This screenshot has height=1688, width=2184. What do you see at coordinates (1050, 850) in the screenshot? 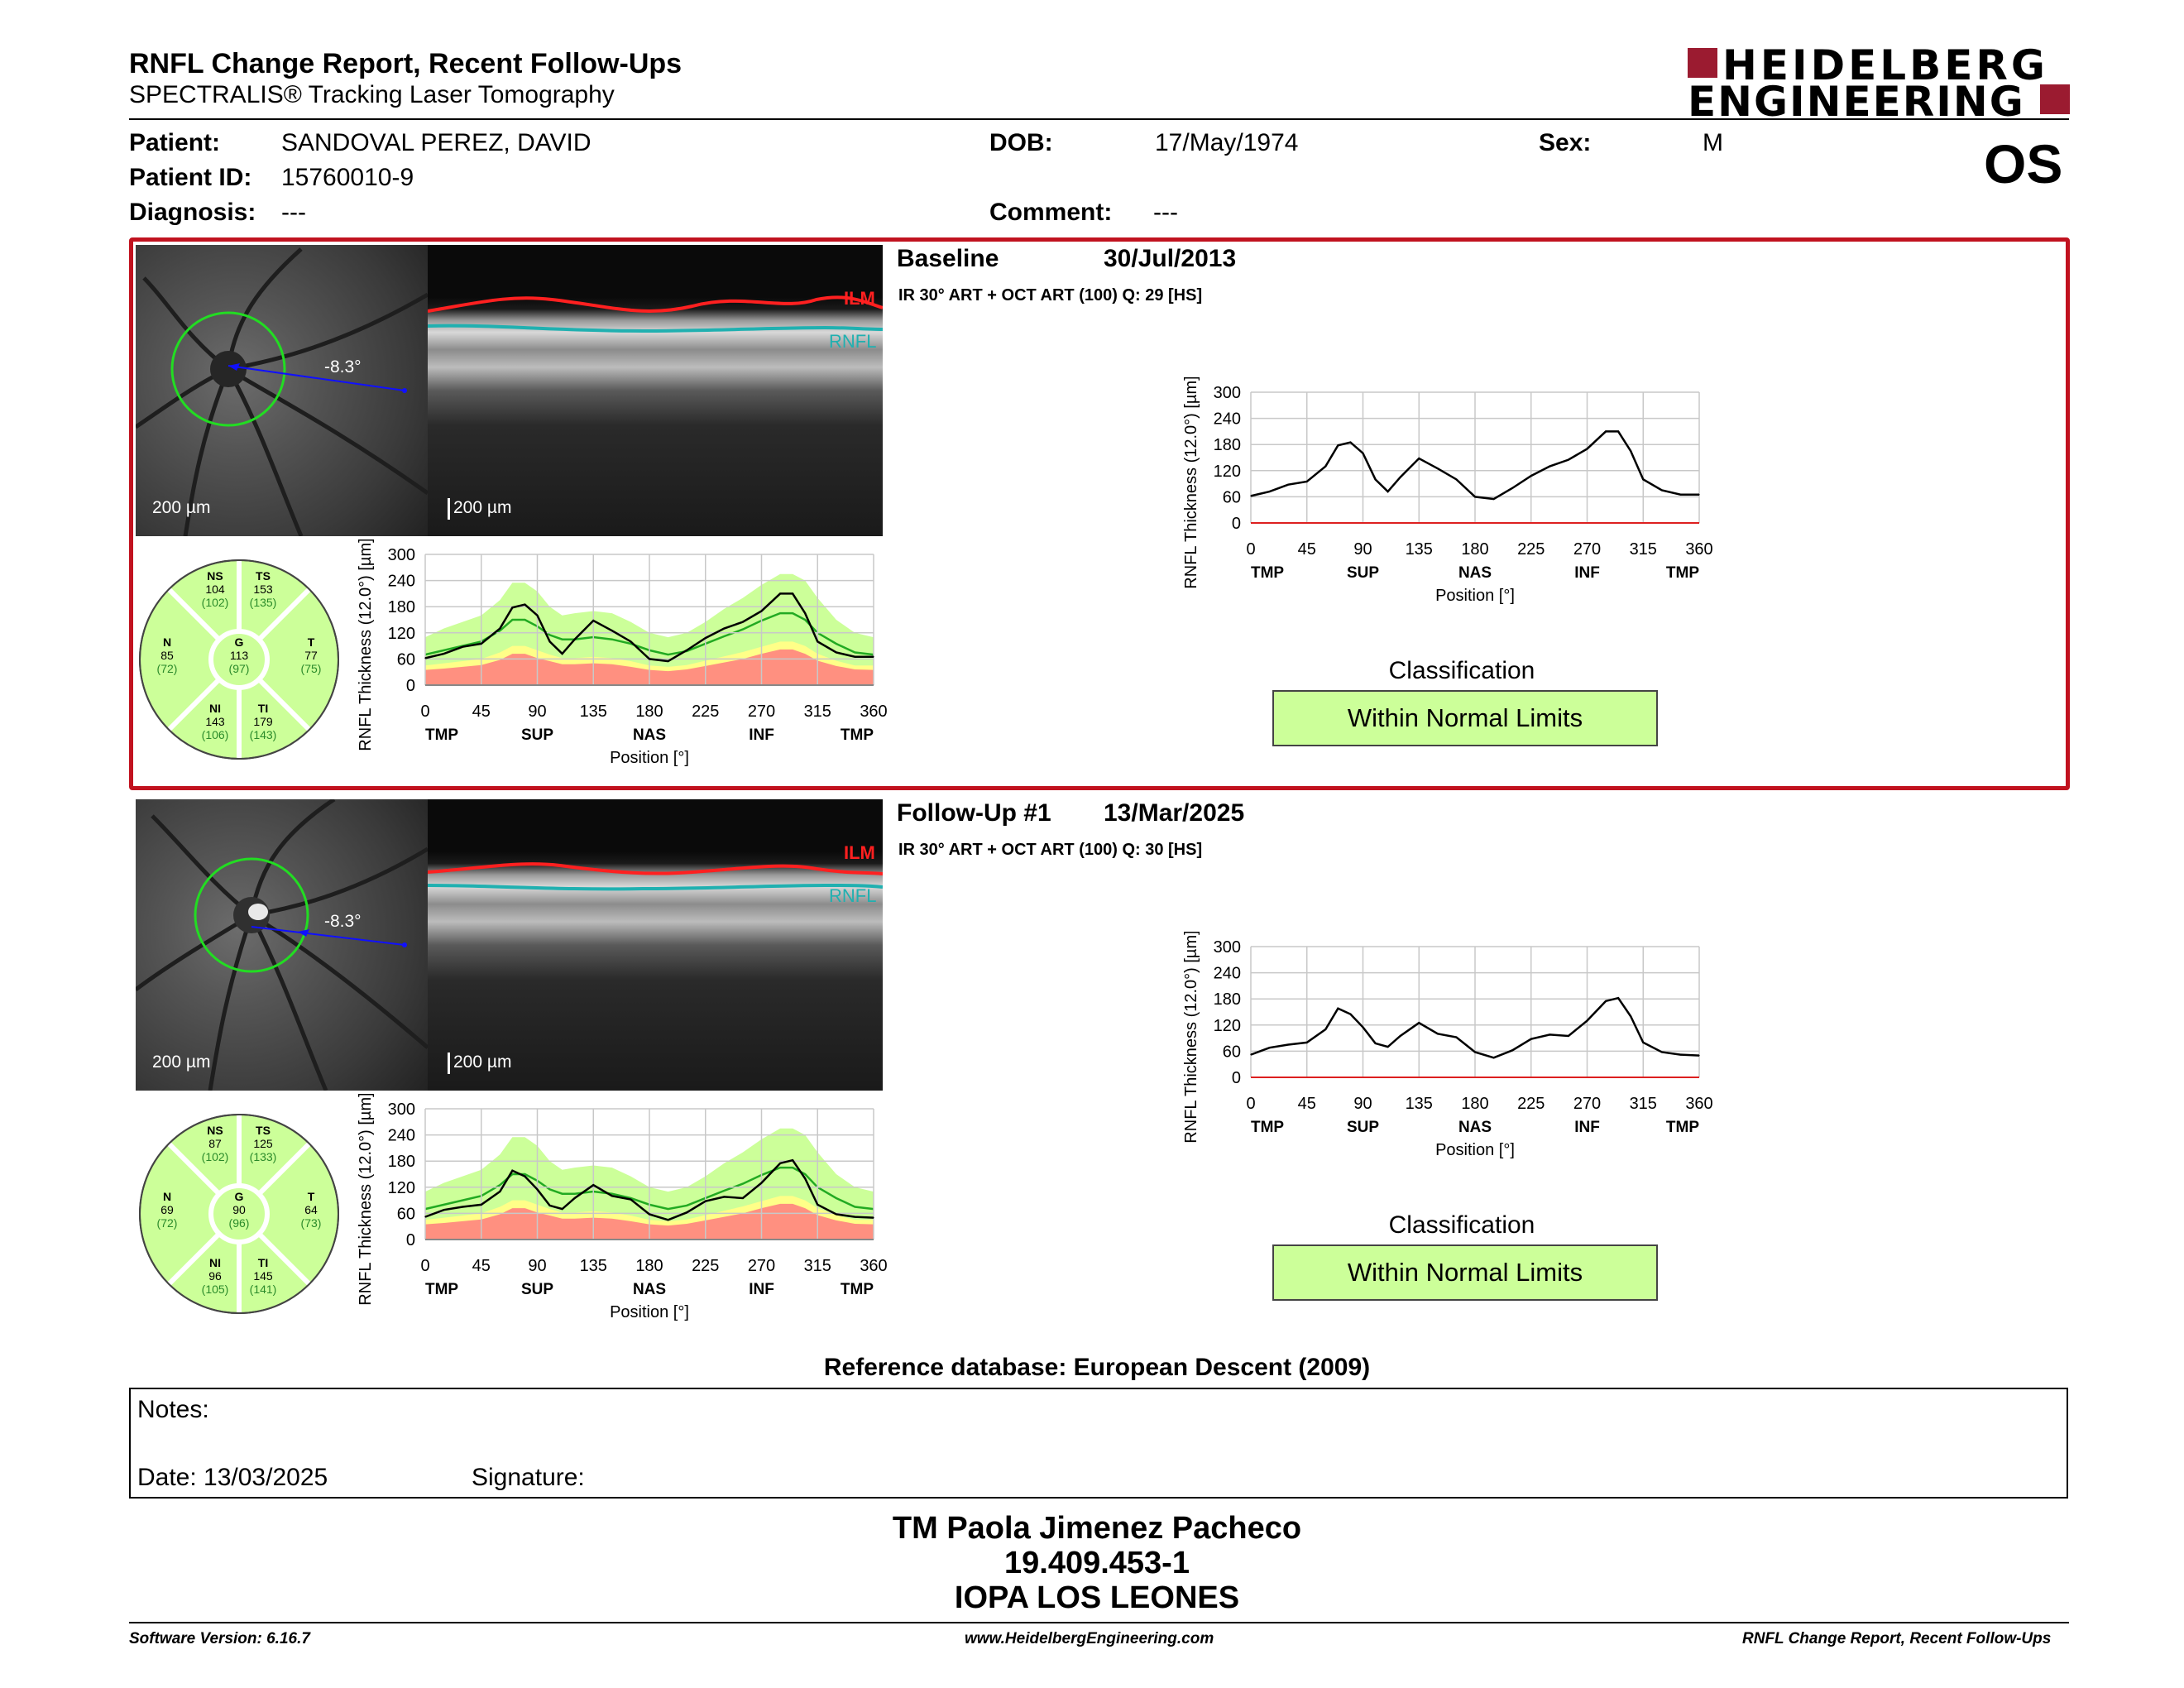
I see `scan-protocol: IR 30° ART + OCT ART (100) Q: 30 [HS]` at bounding box center [1050, 850].